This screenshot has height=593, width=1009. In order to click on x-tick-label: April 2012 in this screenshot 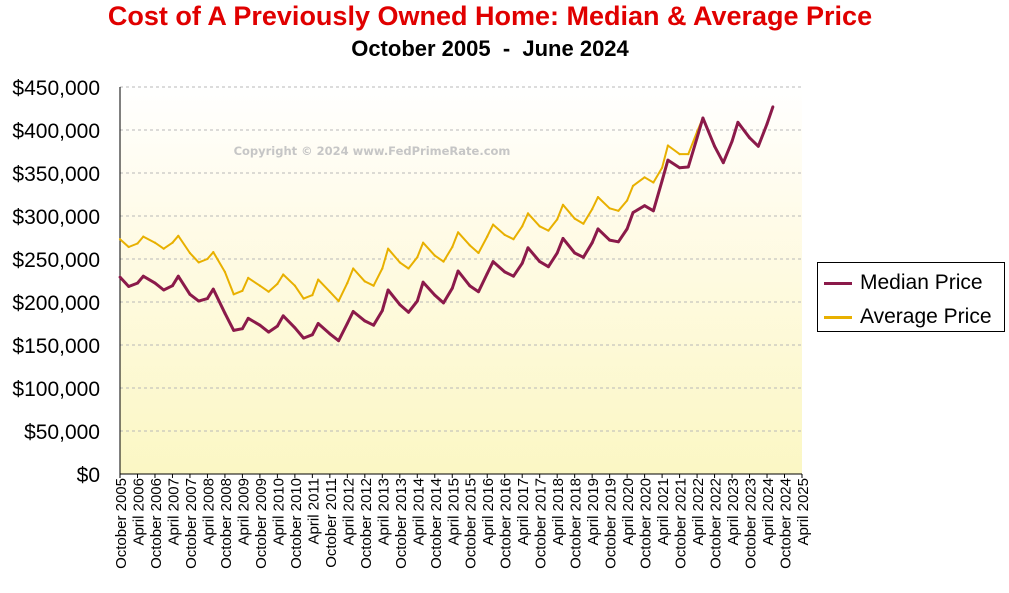, I will do `click(348, 512)`.